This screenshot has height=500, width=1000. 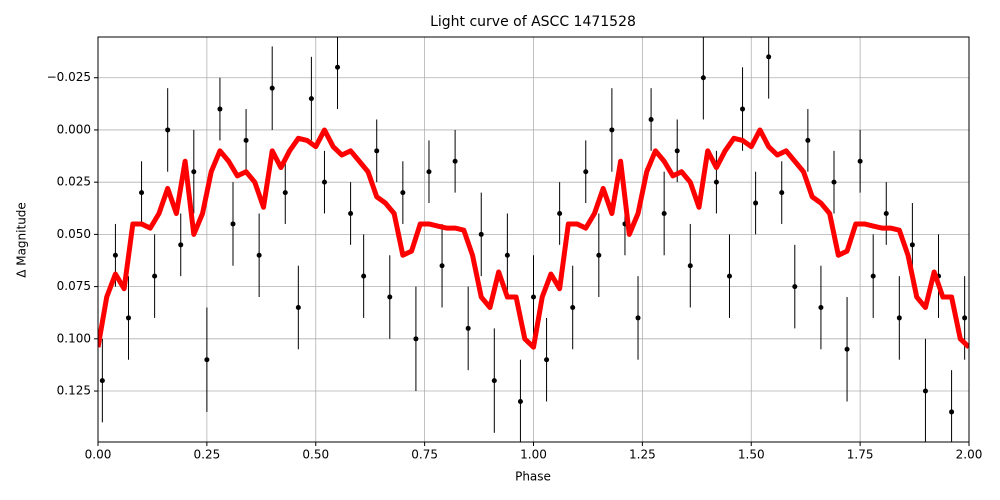 What do you see at coordinates (74, 286) in the screenshot?
I see `y-tick-label: 0.075` at bounding box center [74, 286].